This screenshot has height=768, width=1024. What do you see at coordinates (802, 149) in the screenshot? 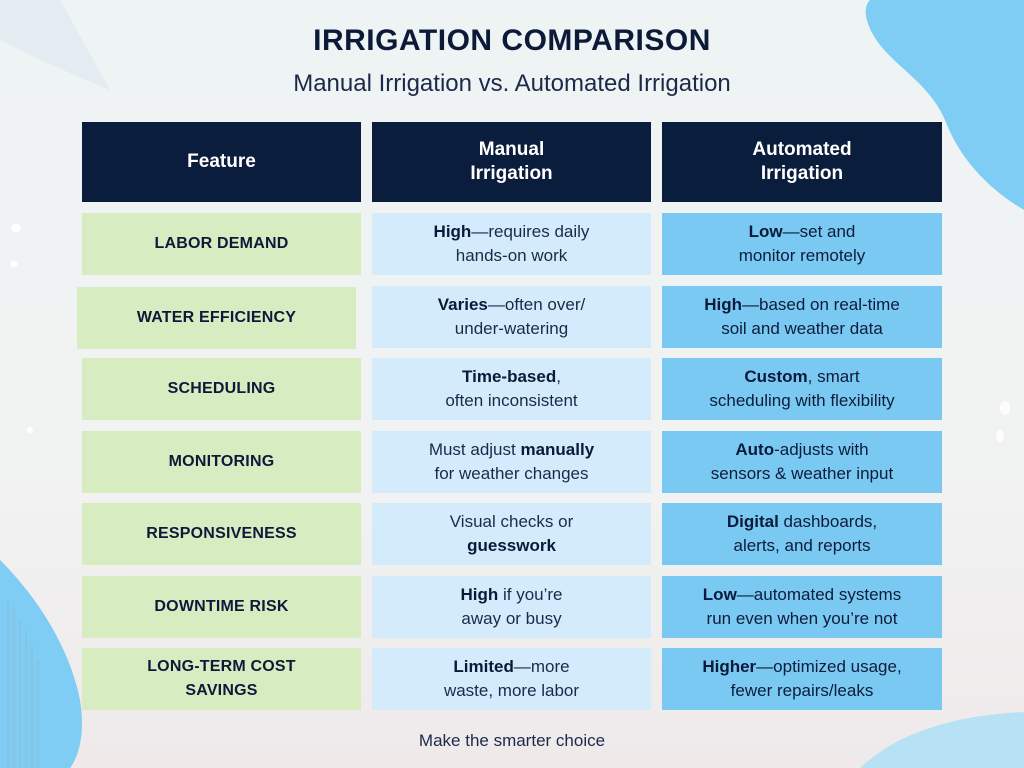
I see `column-header-automated-line1: Automated` at bounding box center [802, 149].